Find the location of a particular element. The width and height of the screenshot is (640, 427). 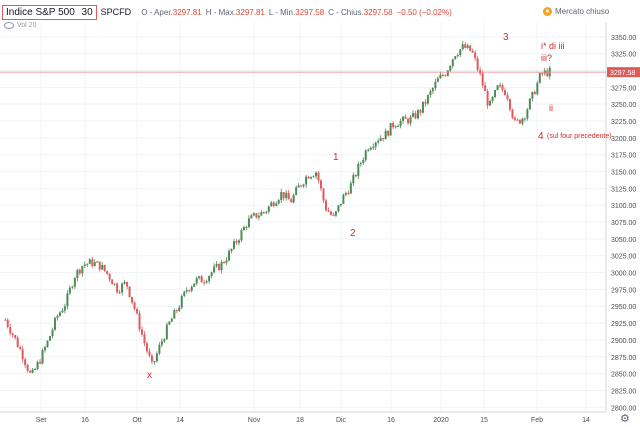

symbol-box: Indice S&P 500 30 is located at coordinates (49, 12).